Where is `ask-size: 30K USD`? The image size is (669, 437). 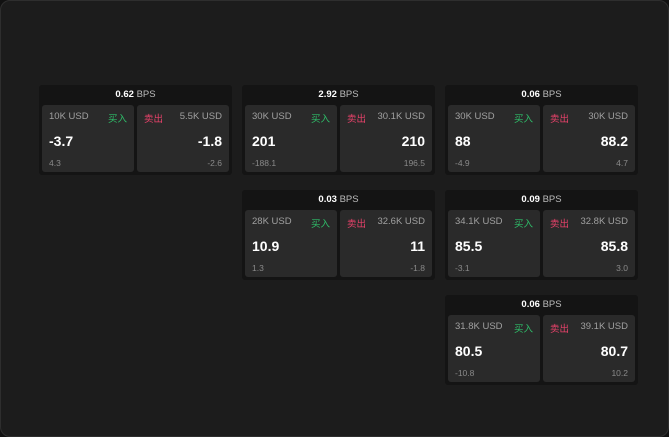
ask-size: 30K USD is located at coordinates (608, 116).